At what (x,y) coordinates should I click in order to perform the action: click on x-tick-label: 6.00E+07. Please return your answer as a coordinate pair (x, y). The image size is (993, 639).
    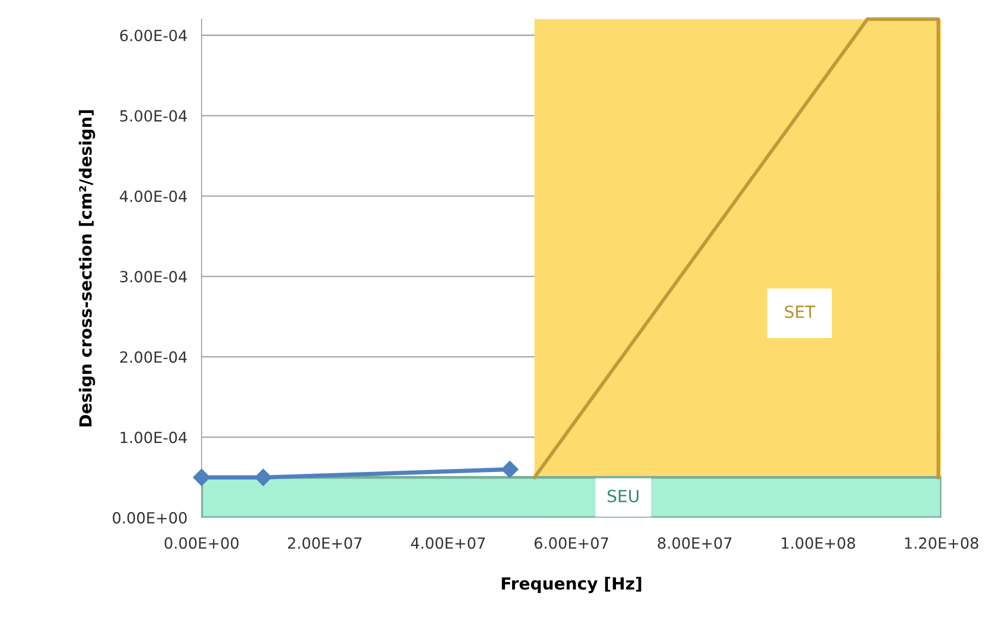
    Looking at the image, I should click on (571, 543).